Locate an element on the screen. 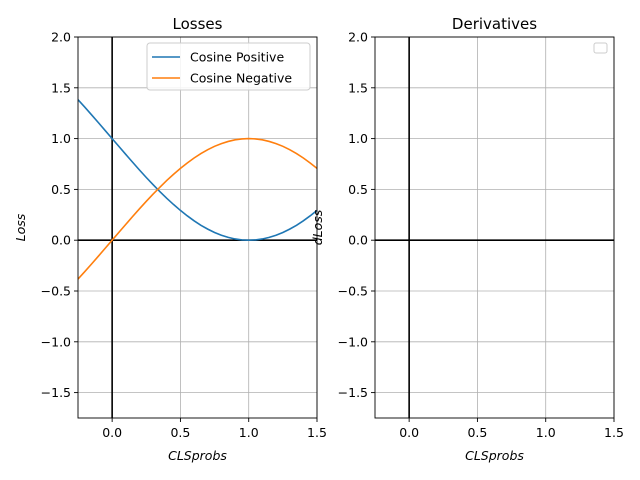  legend-label: Cosine Positive is located at coordinates (237, 57).